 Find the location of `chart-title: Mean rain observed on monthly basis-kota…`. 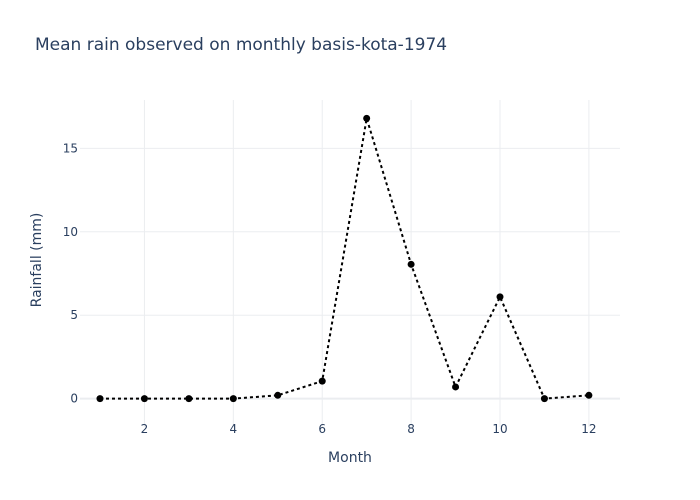

chart-title: Mean rain observed on monthly basis-kota… is located at coordinates (241, 45).